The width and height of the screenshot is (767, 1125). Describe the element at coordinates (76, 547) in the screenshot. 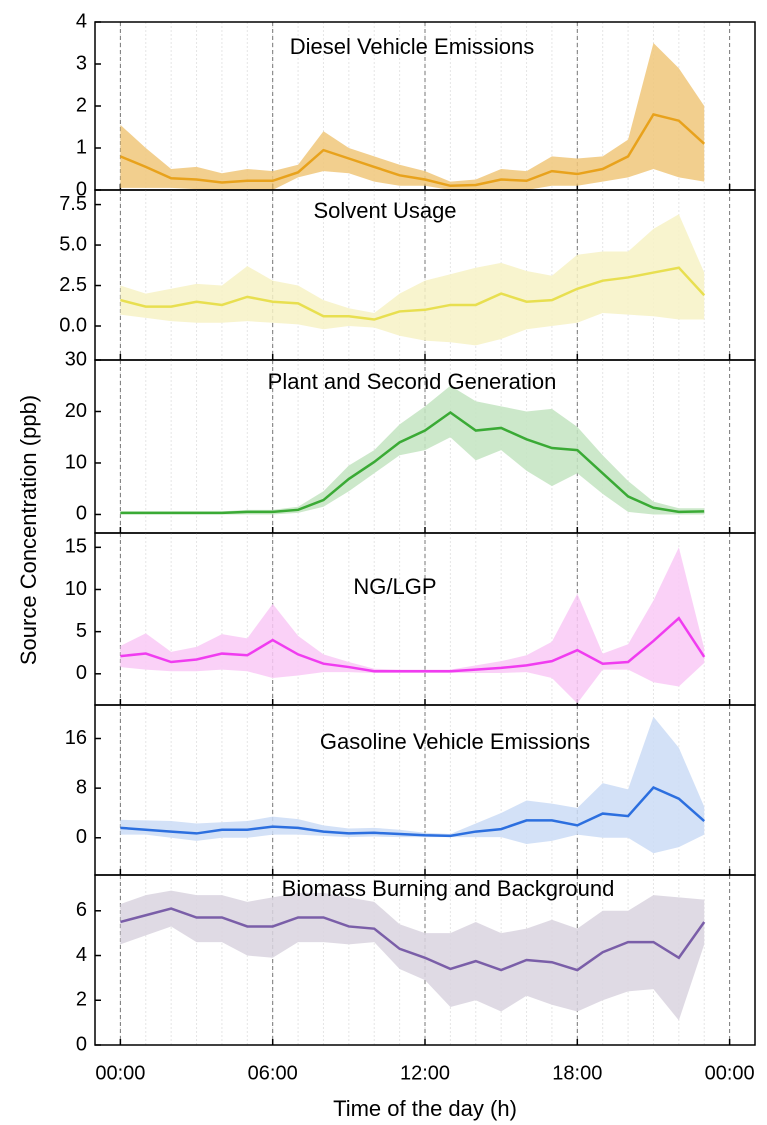

I see `y-tick-label: 15` at that location.